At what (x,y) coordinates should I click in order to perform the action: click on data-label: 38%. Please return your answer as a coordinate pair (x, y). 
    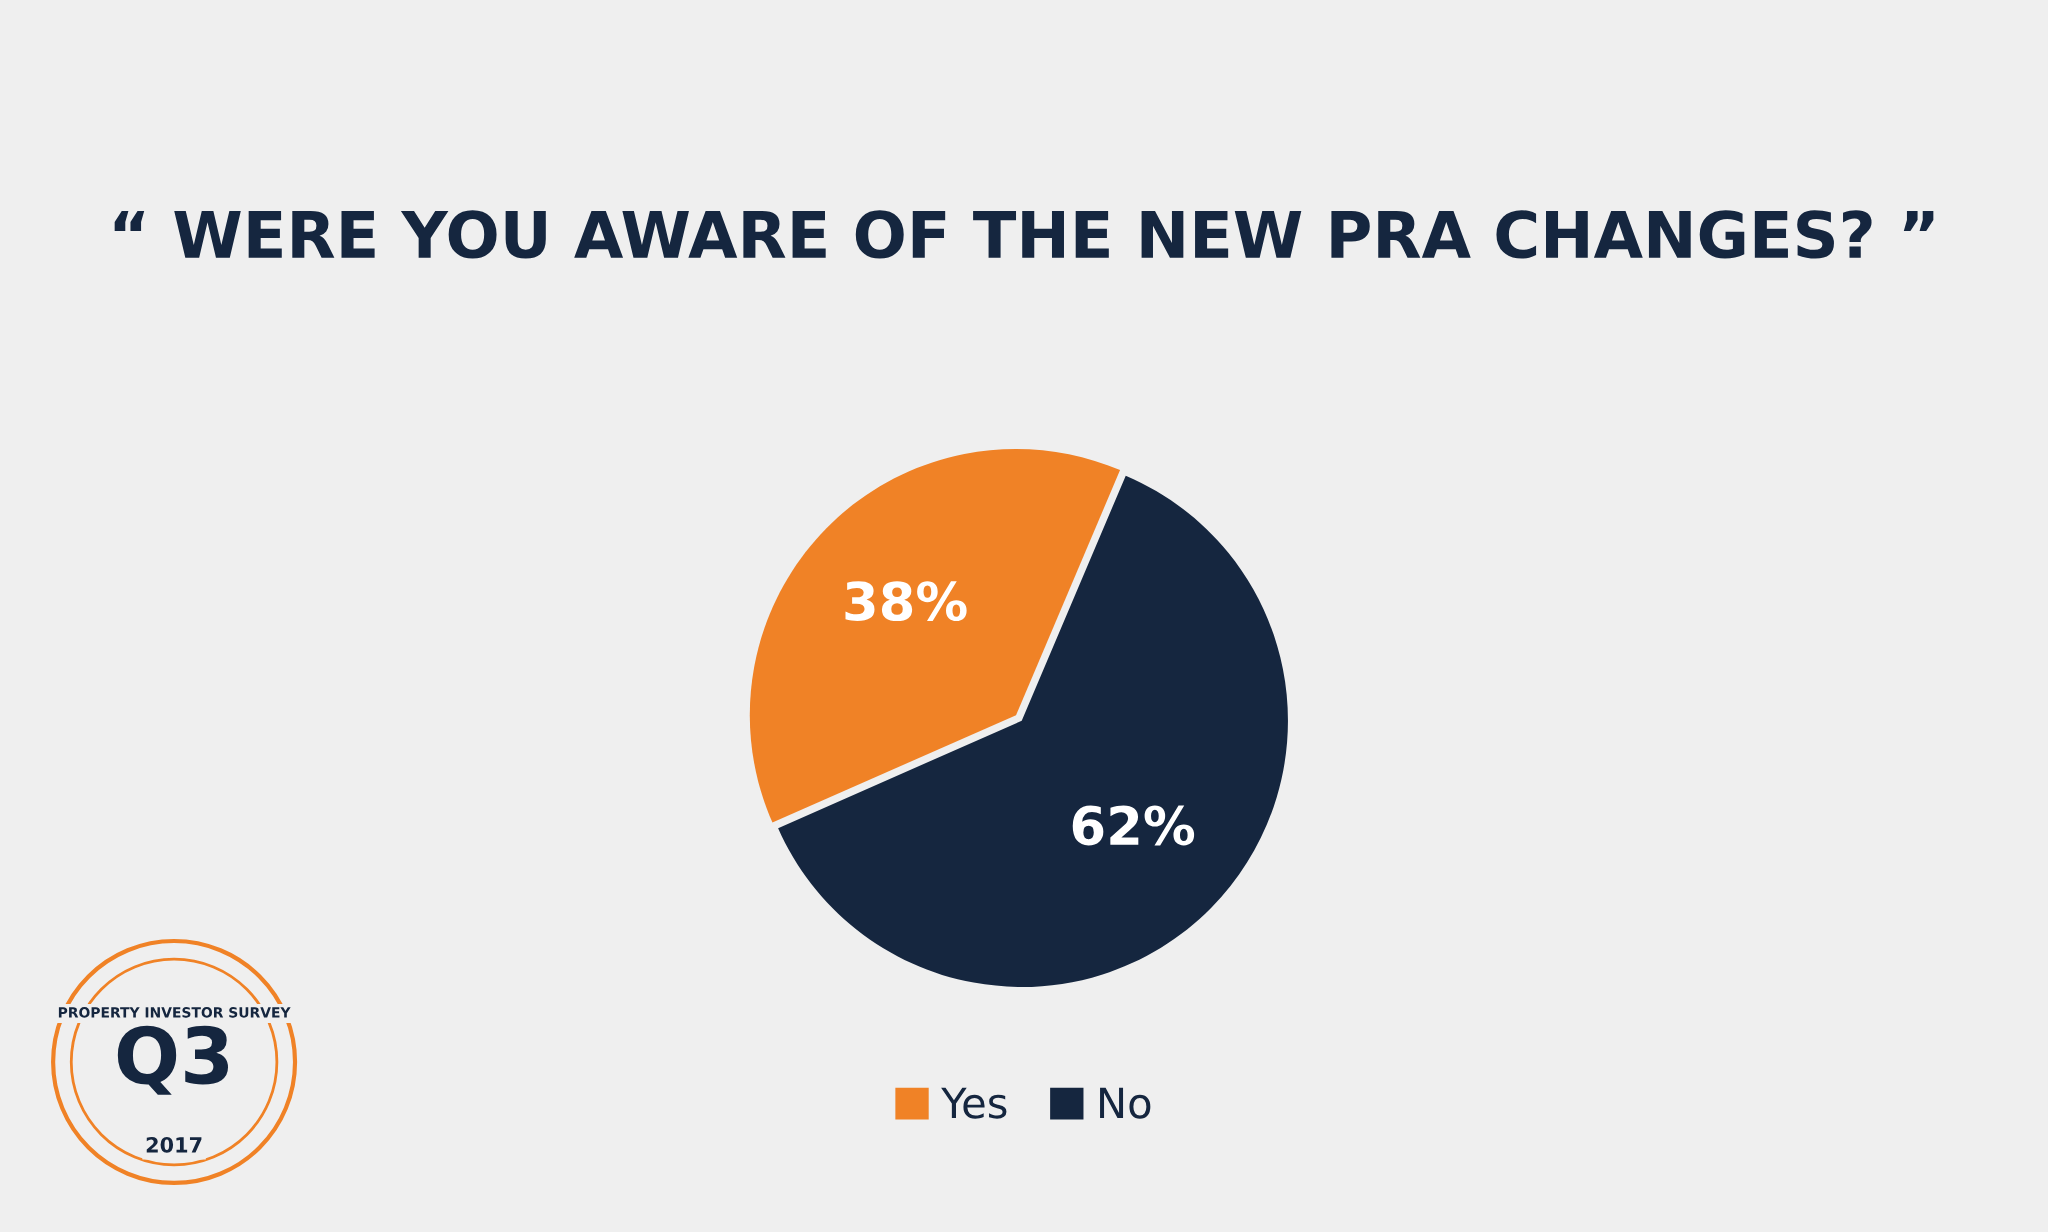
    Looking at the image, I should click on (906, 601).